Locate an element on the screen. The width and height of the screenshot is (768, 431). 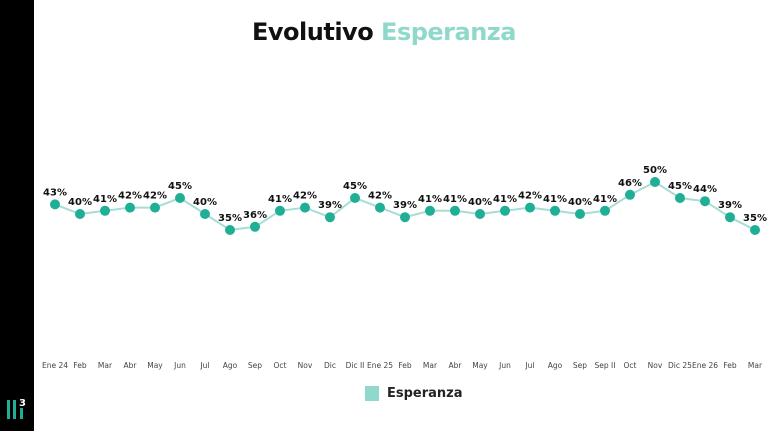
sidebar is located at coordinates (17, 215).